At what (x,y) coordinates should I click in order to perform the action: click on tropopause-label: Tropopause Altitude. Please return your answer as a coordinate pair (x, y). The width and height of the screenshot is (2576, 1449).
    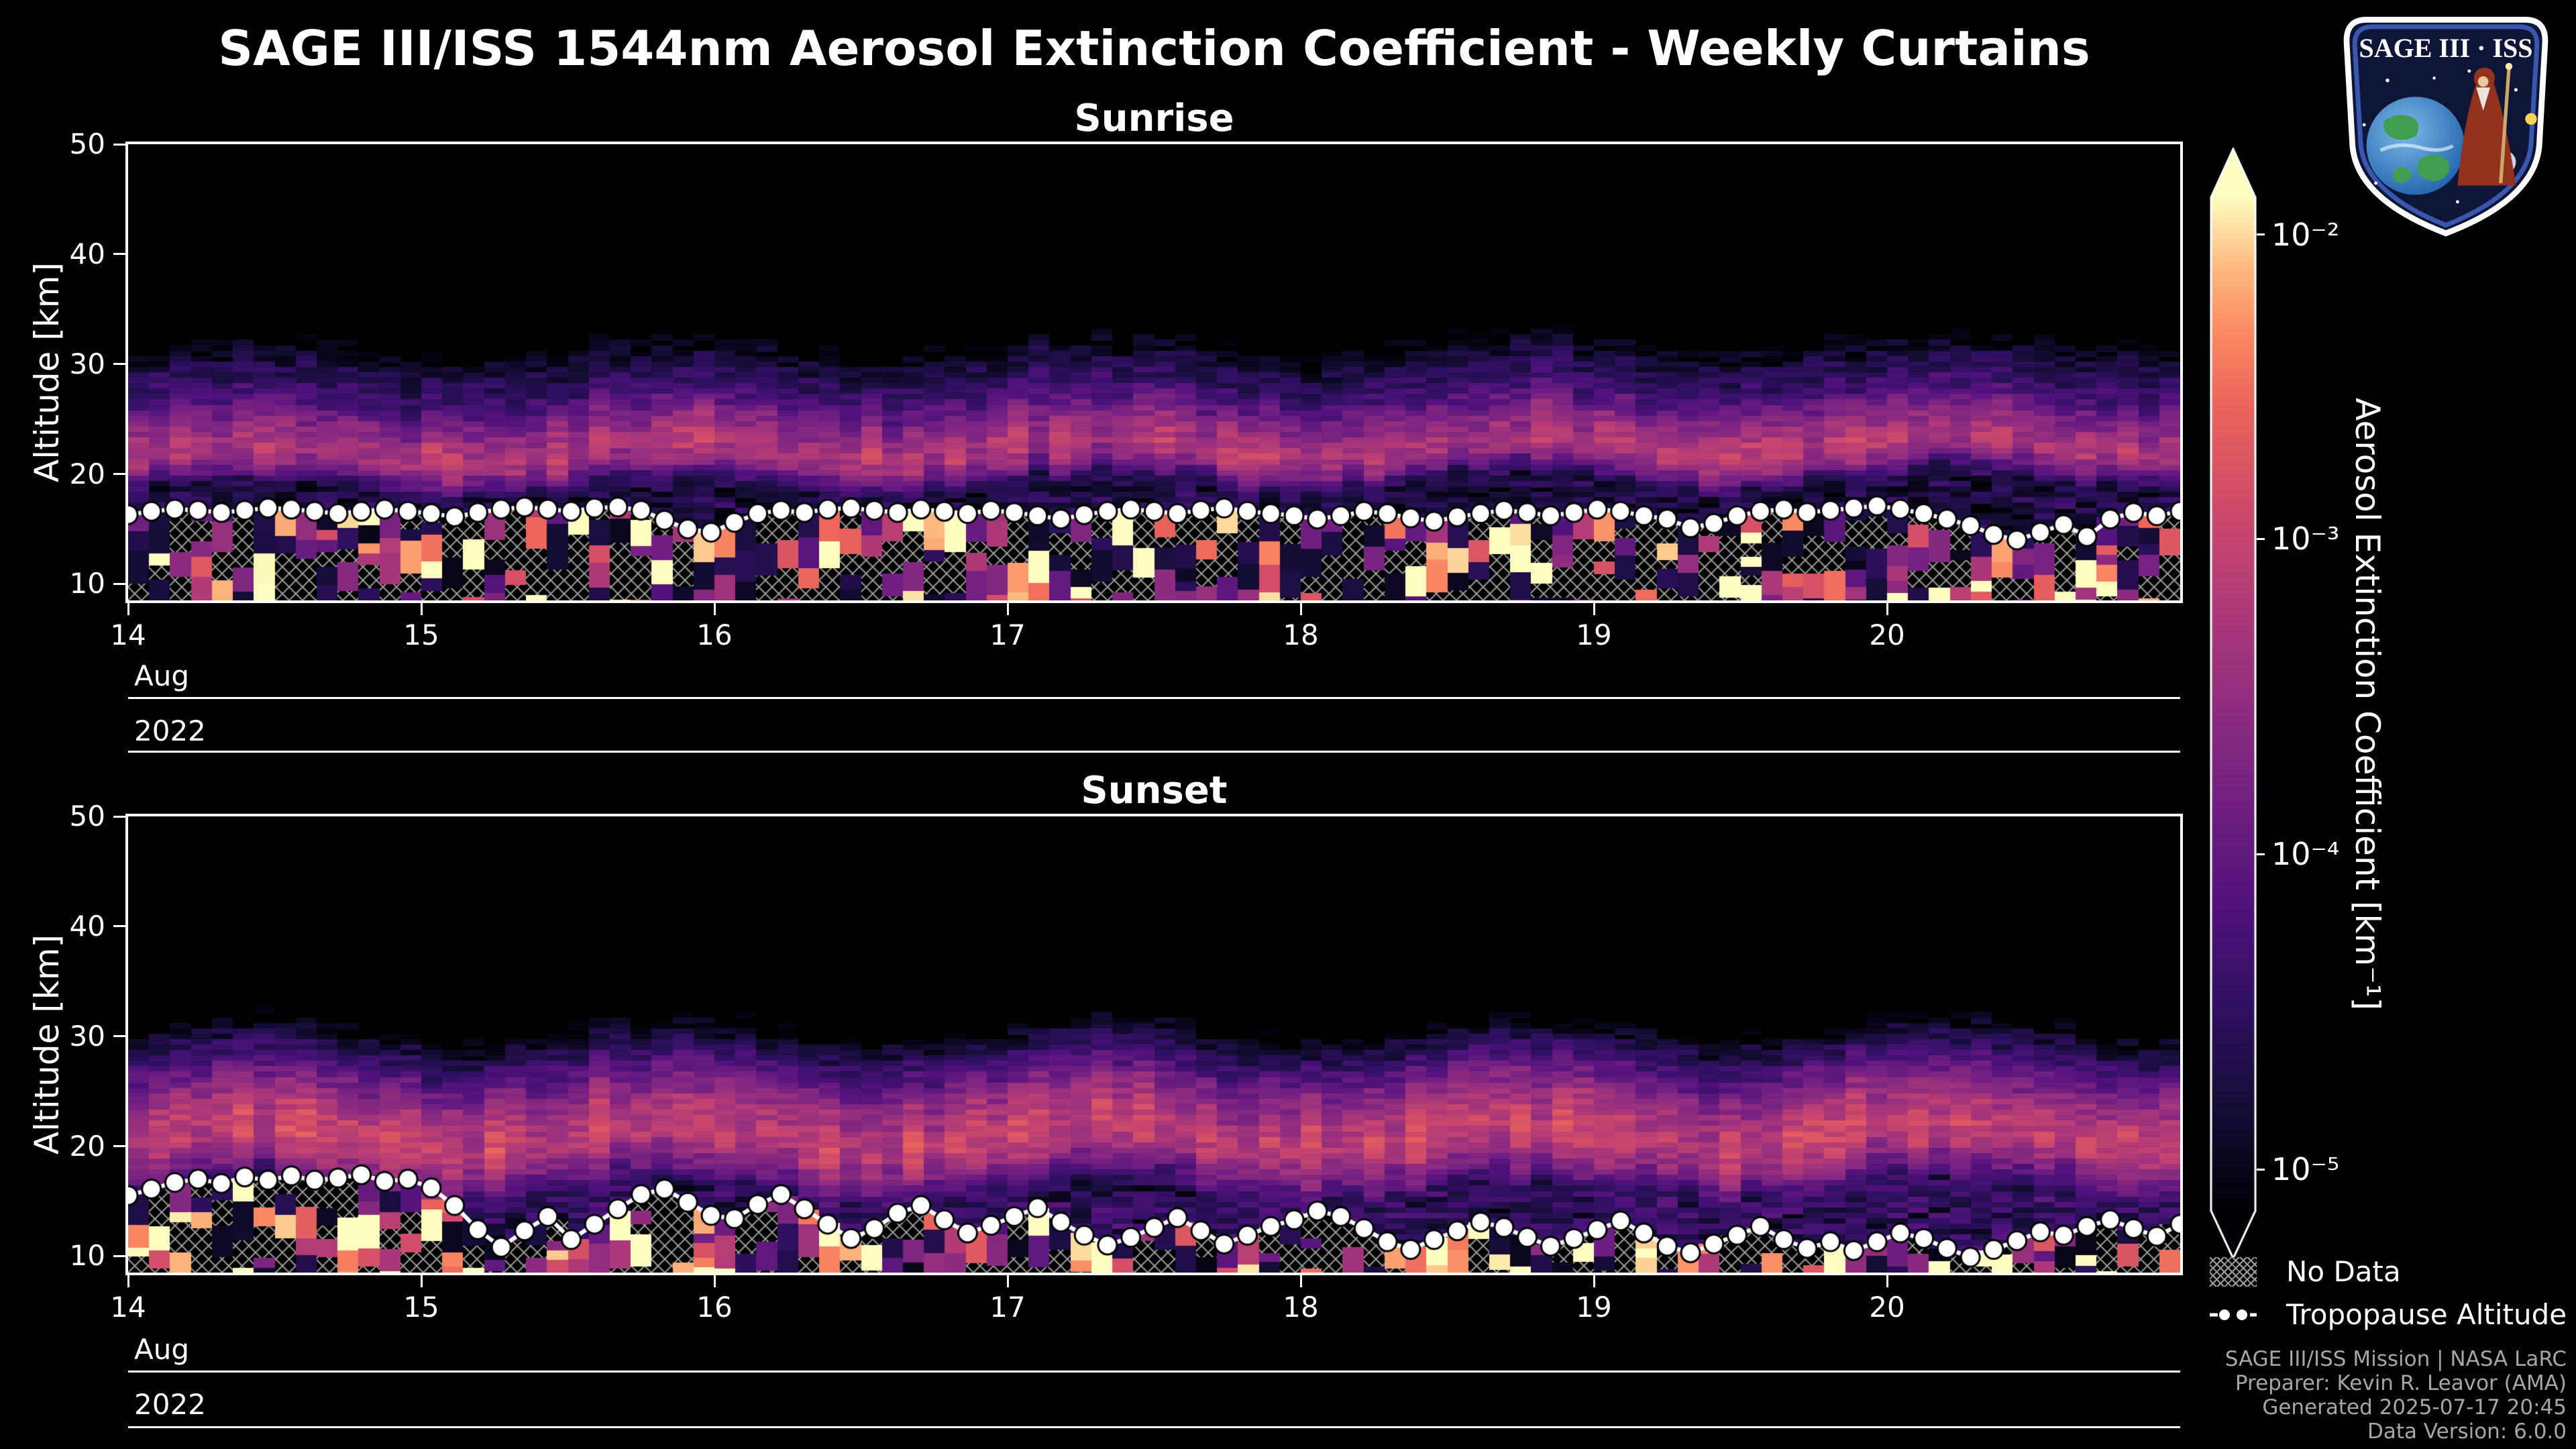
    Looking at the image, I should click on (2426, 1314).